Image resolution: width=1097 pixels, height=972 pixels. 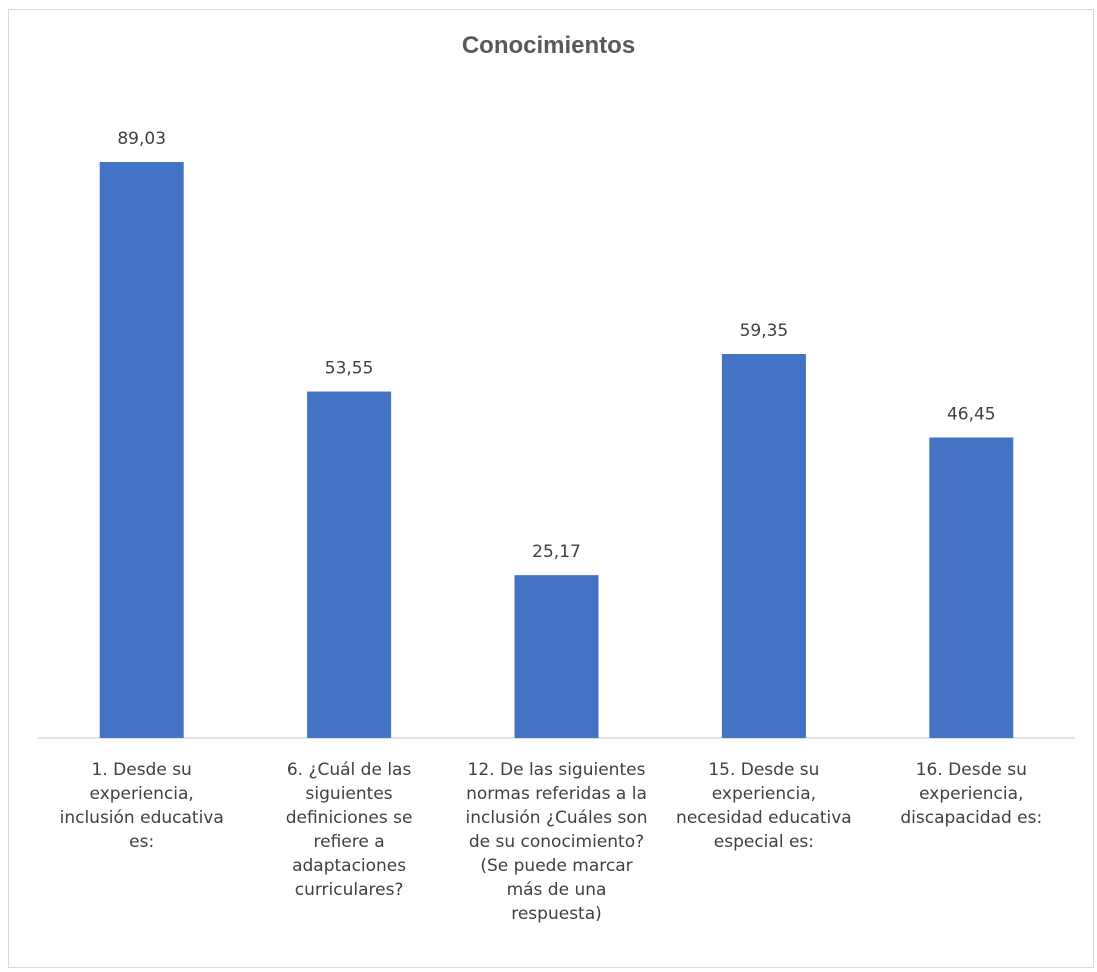 I want to click on category-label-line: discapacidad es:, so click(x=971, y=818).